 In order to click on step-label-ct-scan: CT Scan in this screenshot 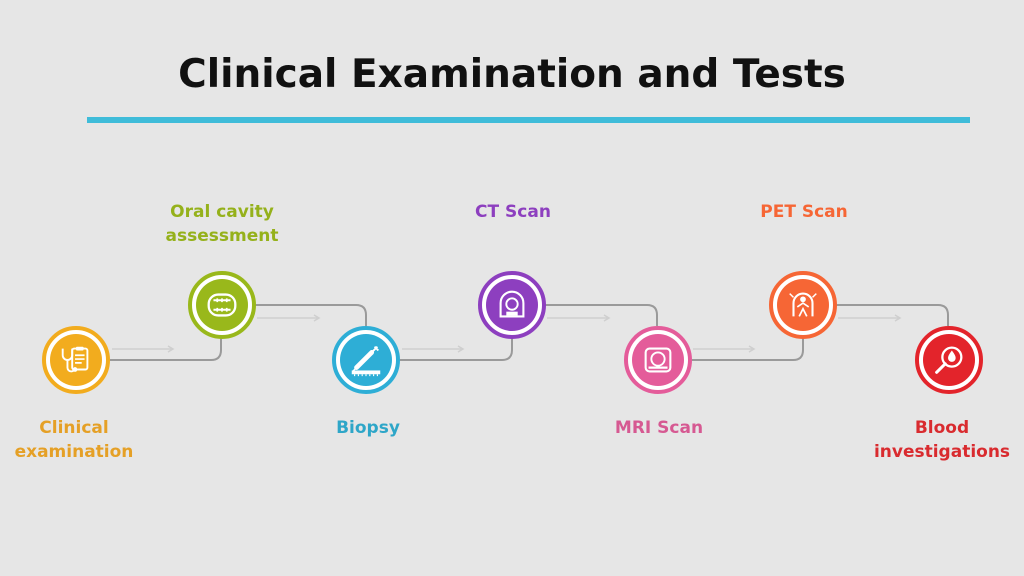, I will do `click(513, 212)`.